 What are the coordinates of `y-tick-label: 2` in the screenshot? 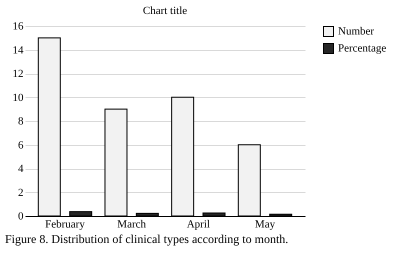 It's located at (21, 192).